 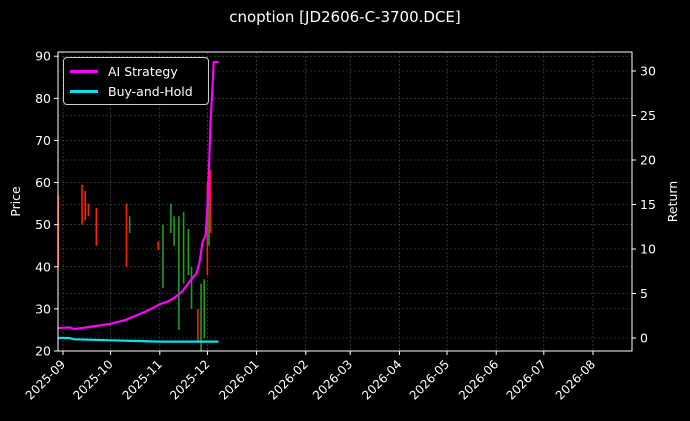 What do you see at coordinates (43, 266) in the screenshot?
I see `y-tick-label: 40` at bounding box center [43, 266].